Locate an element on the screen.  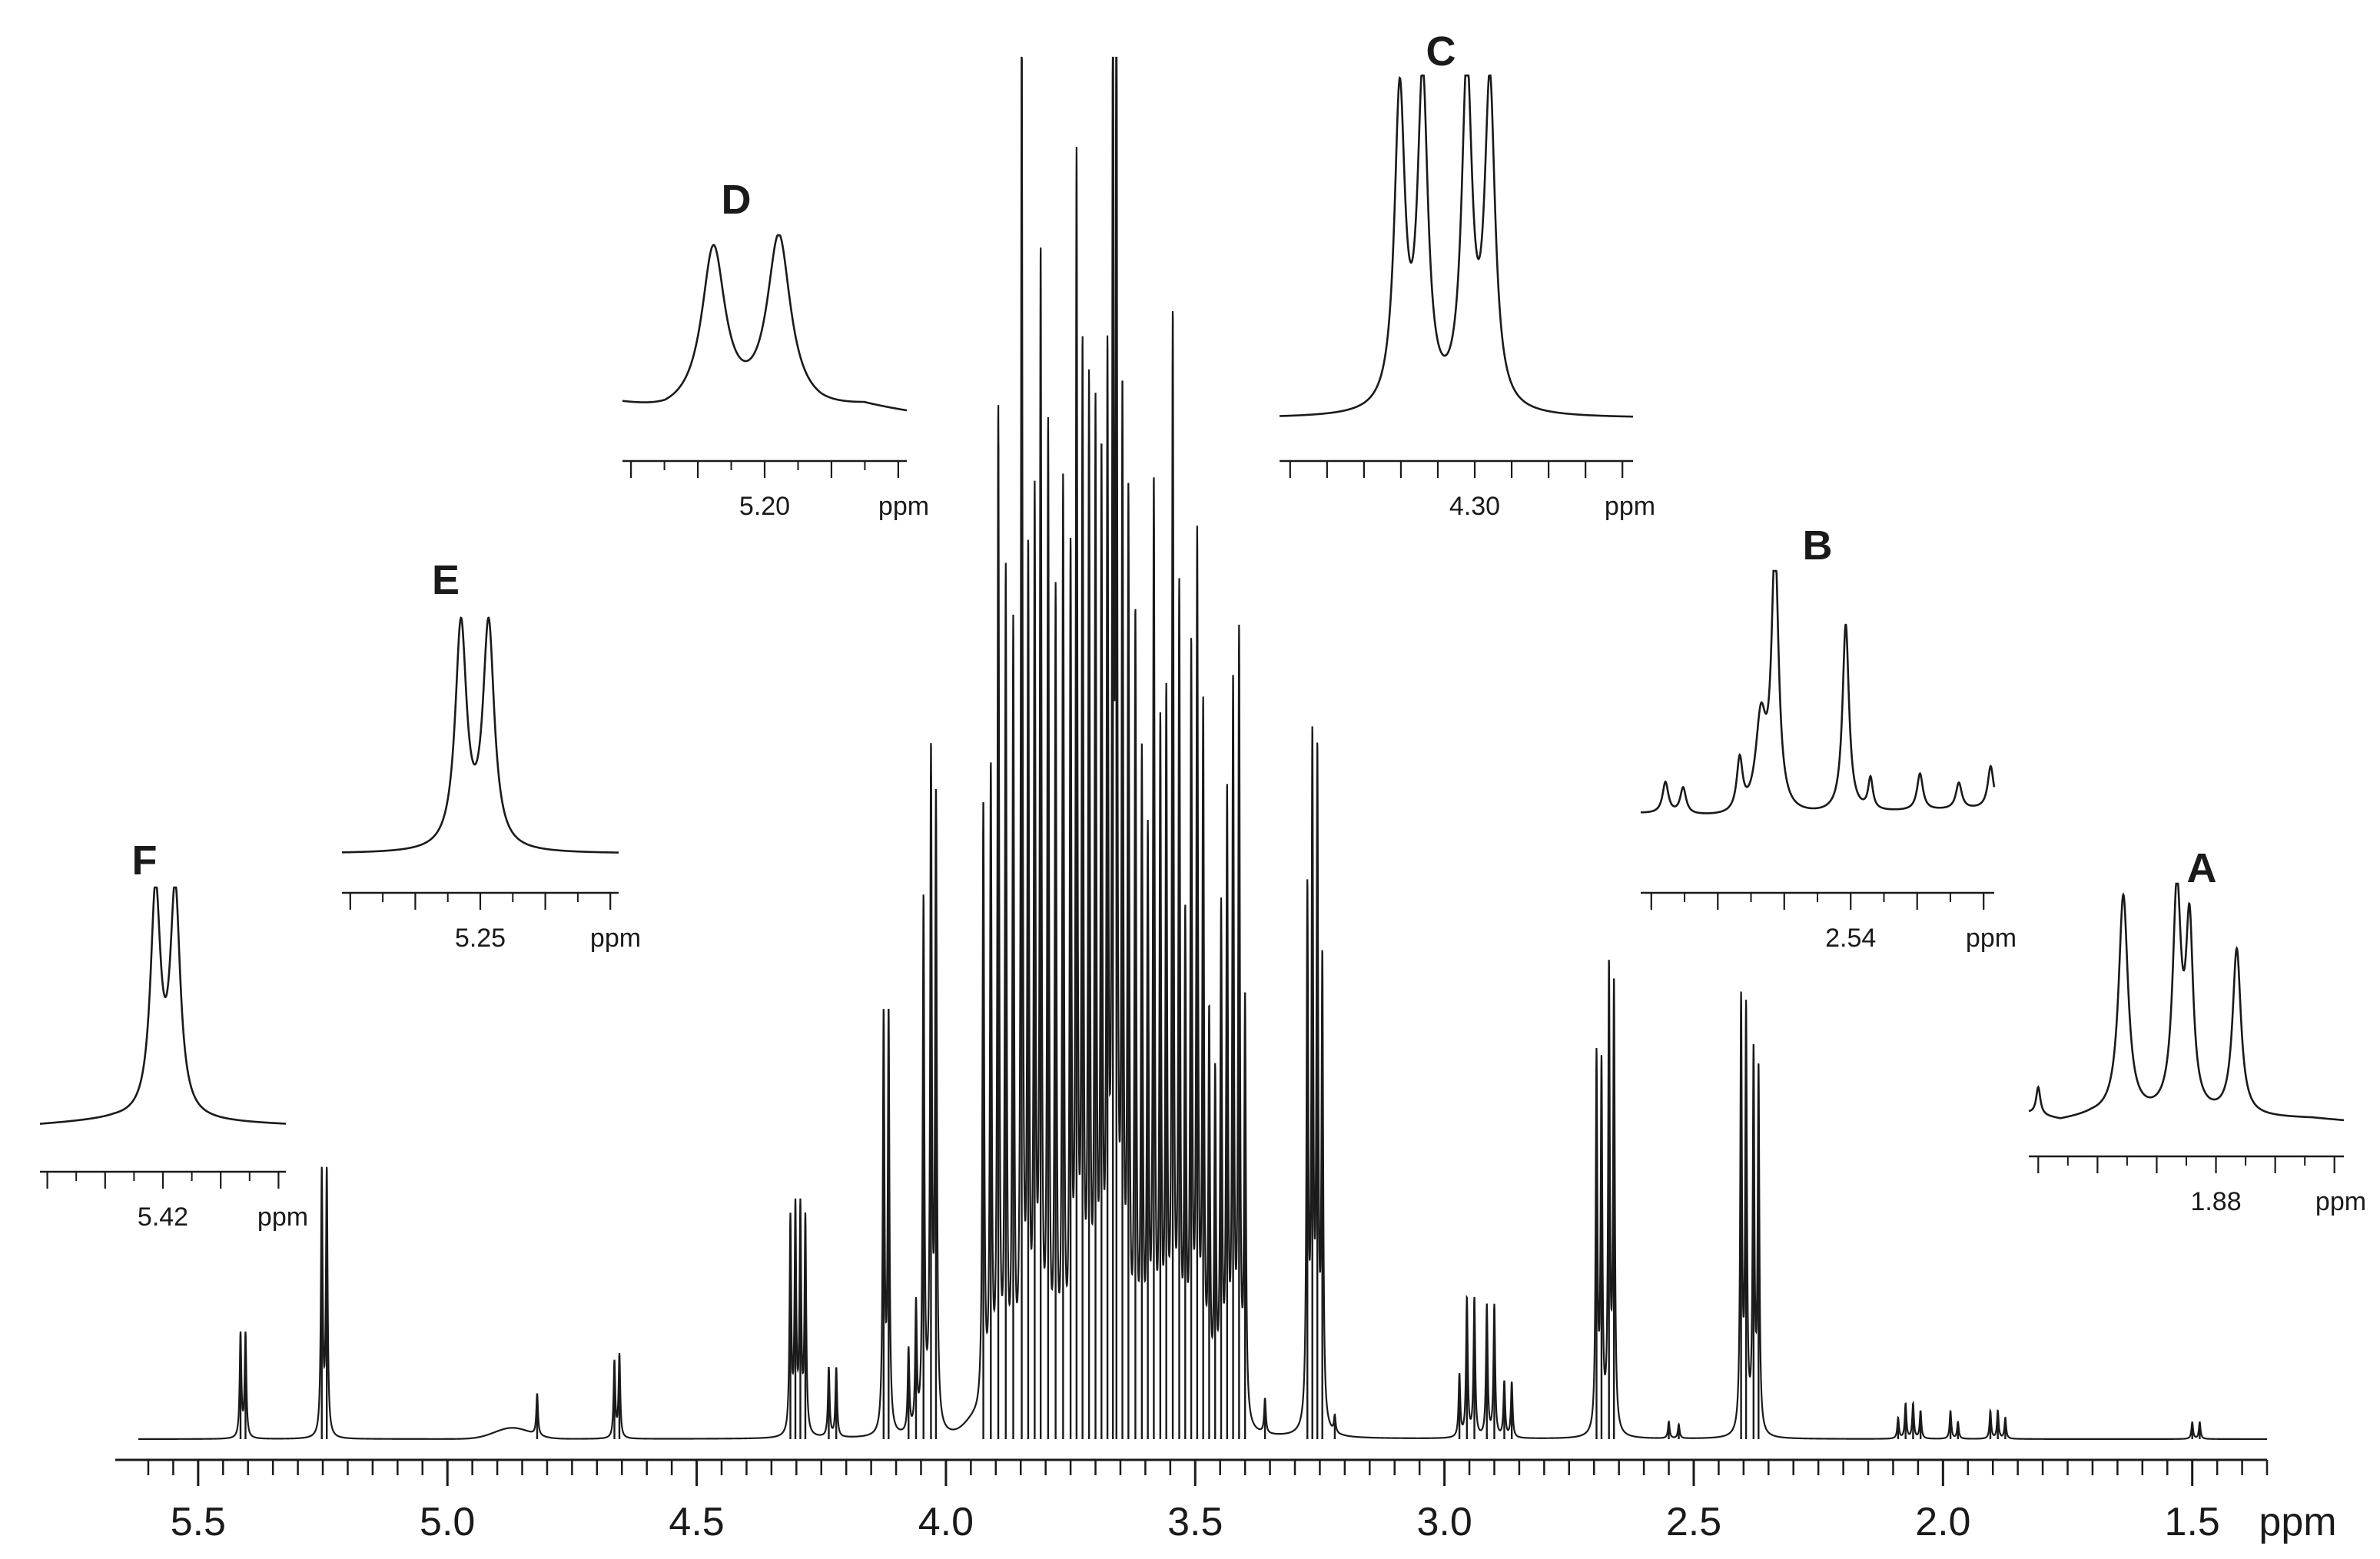
inset-F-tick-label: 5.42 is located at coordinates (163, 1217).